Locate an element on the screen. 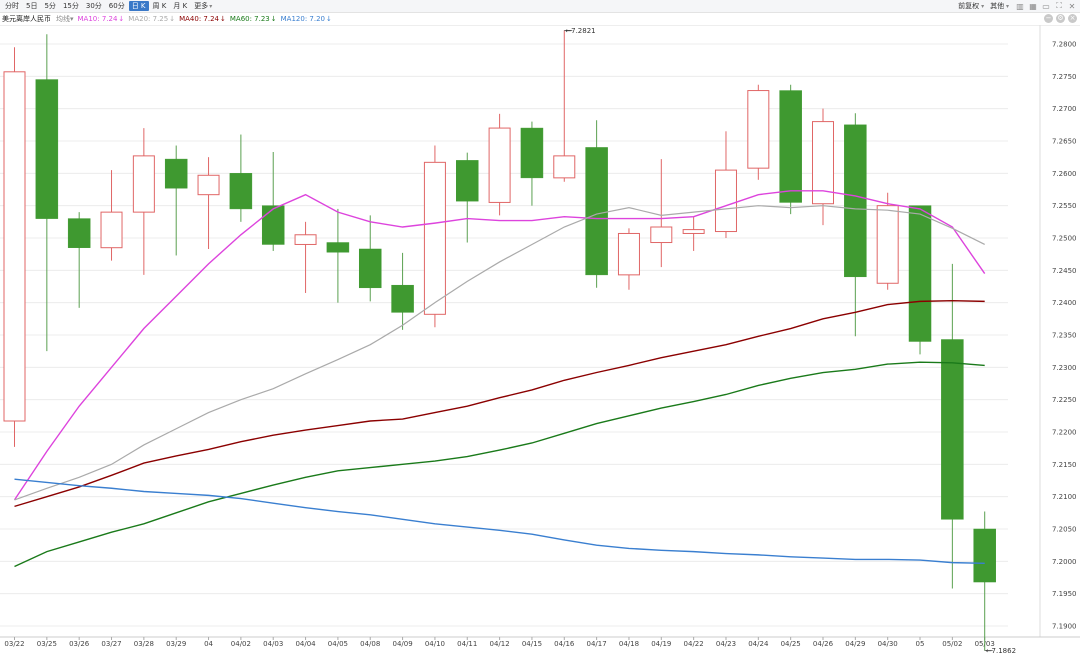  x-tick-label: 03/22 is located at coordinates (14, 644).